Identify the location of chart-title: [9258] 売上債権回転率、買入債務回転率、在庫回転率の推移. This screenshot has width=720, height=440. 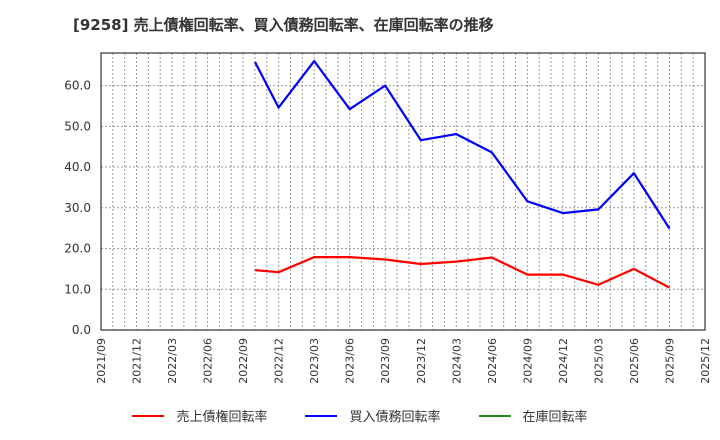
(283, 25).